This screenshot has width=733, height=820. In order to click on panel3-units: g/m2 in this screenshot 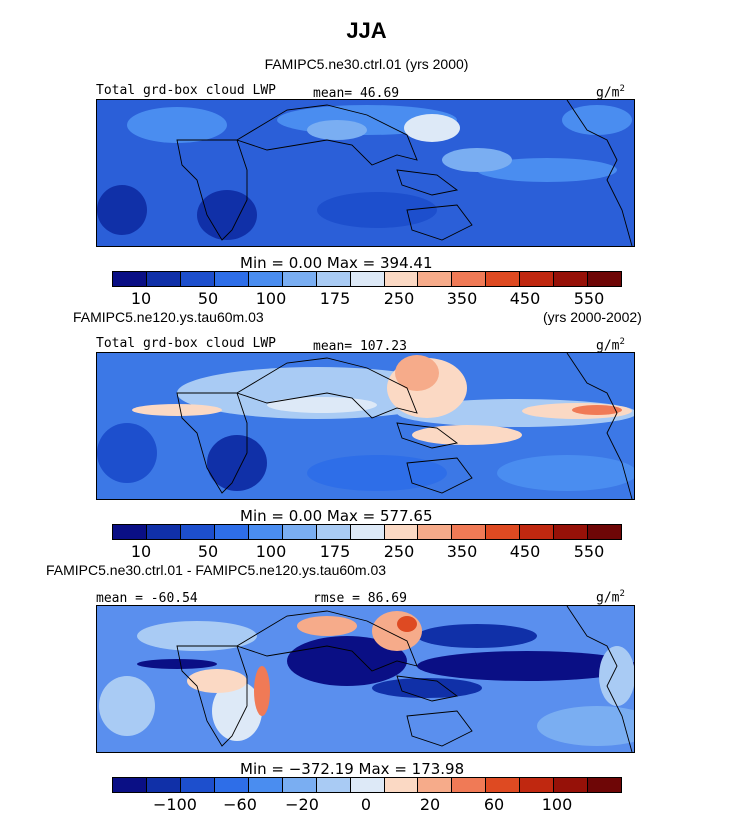, I will do `click(610, 597)`.